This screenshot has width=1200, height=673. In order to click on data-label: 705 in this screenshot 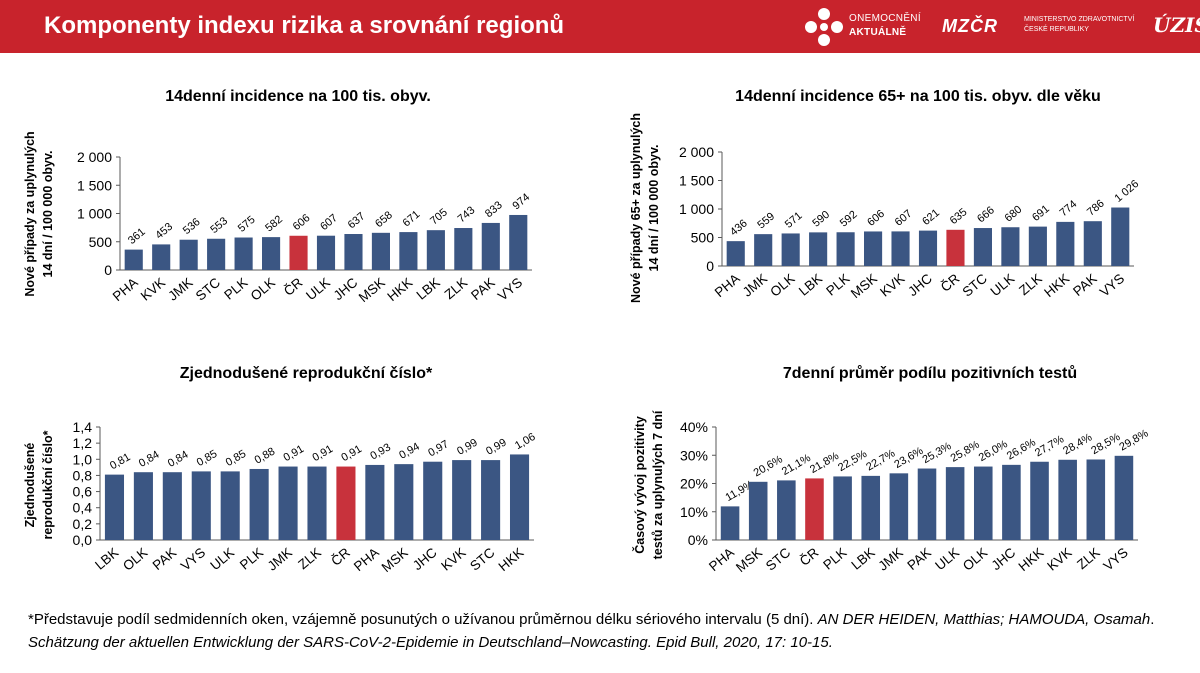, I will do `click(439, 216)`.